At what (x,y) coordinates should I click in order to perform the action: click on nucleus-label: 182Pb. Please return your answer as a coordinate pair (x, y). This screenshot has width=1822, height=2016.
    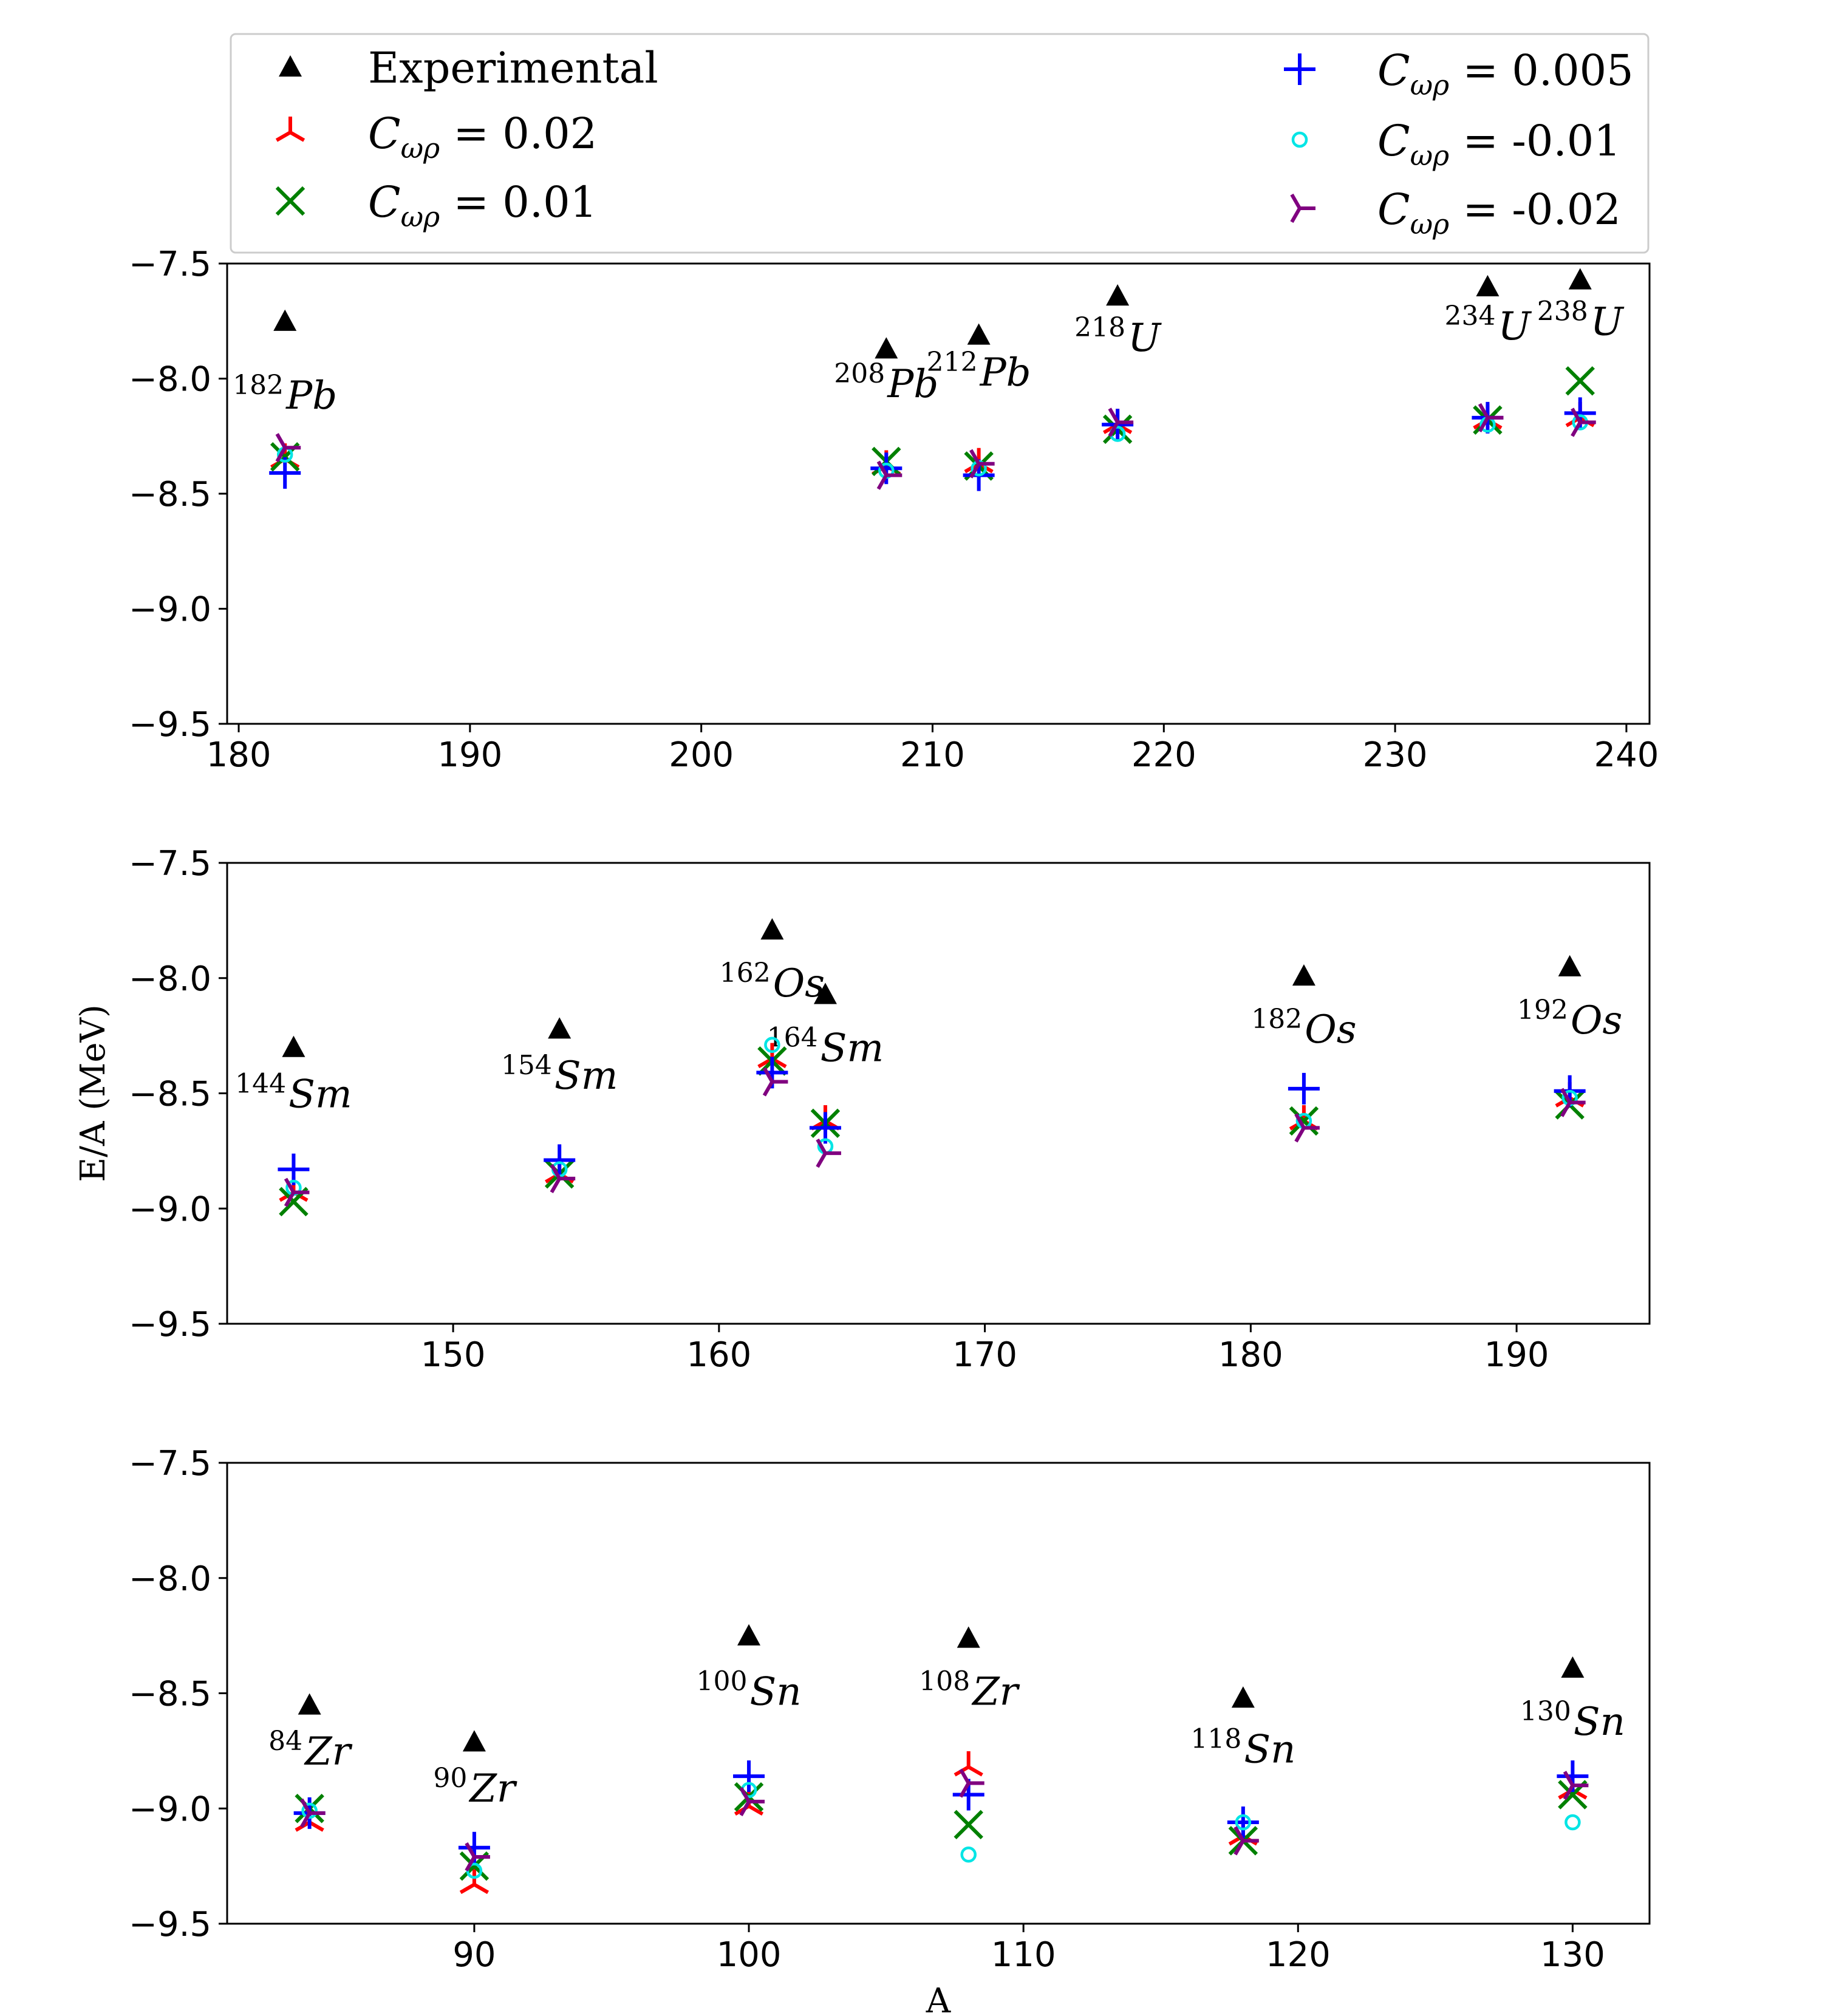
    Looking at the image, I should click on (285, 394).